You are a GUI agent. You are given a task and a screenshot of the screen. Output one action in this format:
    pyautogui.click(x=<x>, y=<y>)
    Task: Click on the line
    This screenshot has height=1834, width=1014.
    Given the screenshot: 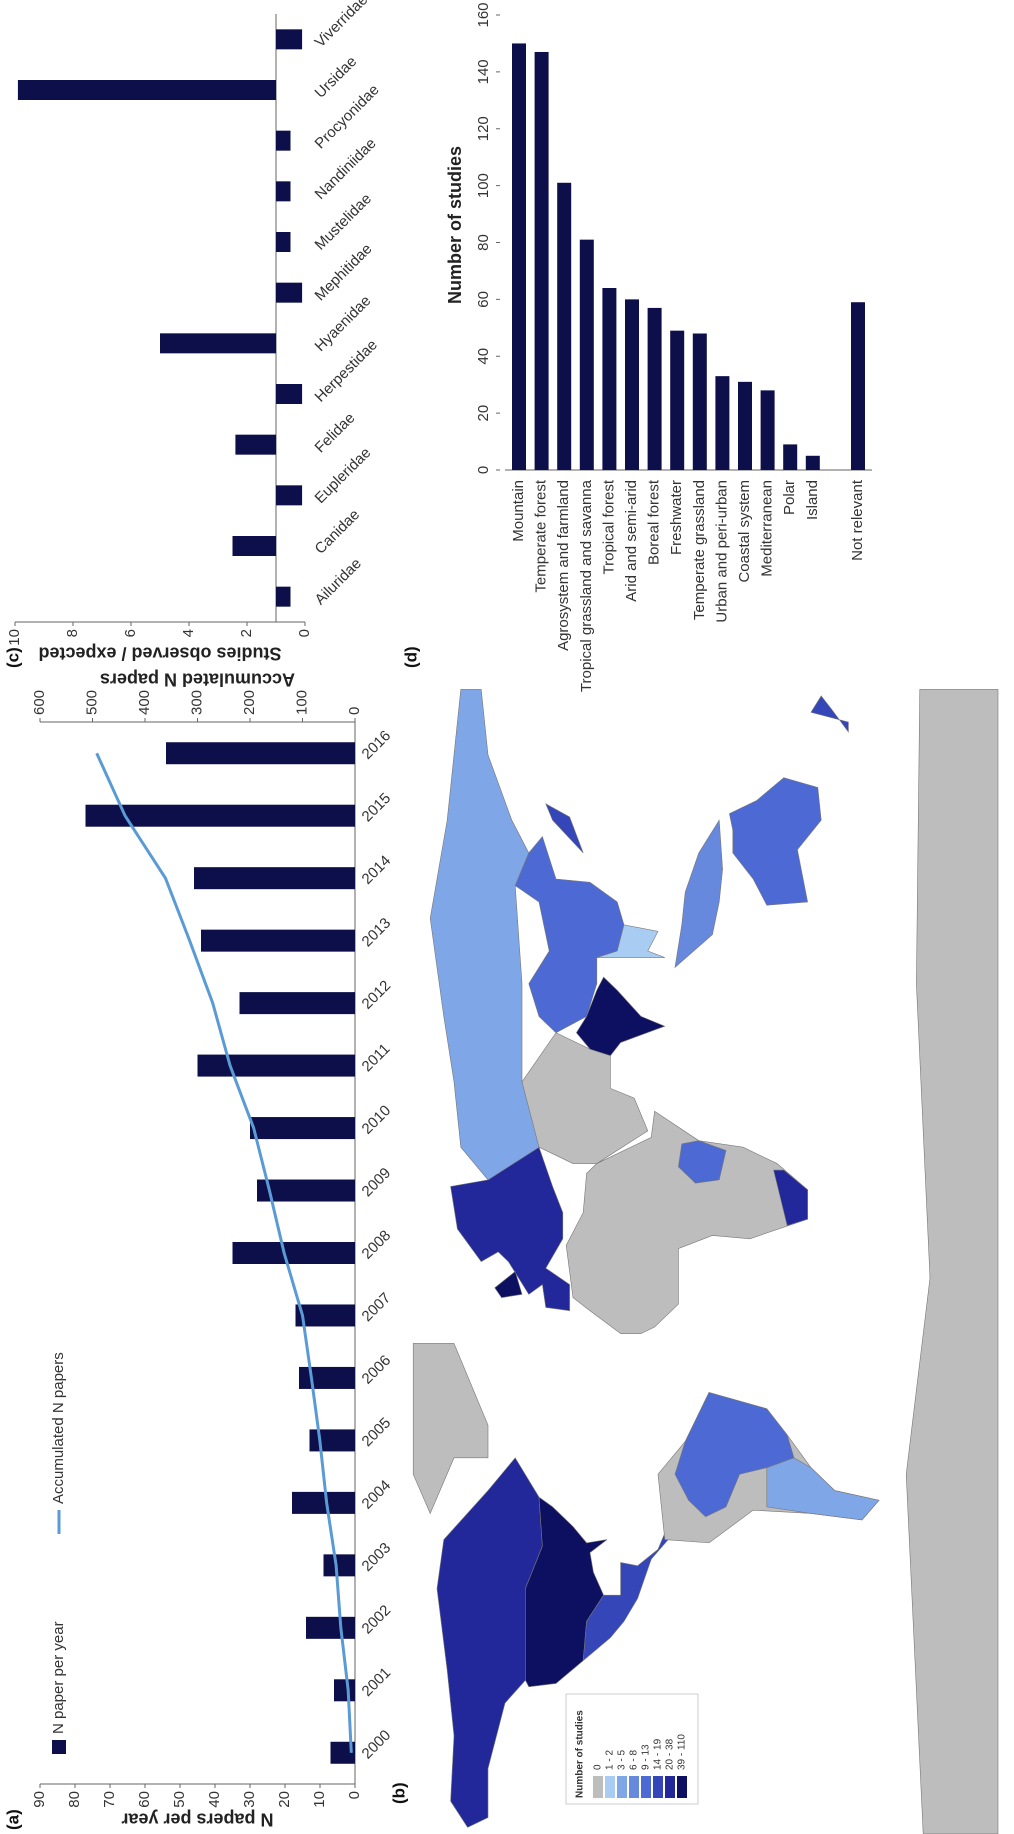 What is the action you would take?
    pyautogui.click(x=224, y=1252)
    